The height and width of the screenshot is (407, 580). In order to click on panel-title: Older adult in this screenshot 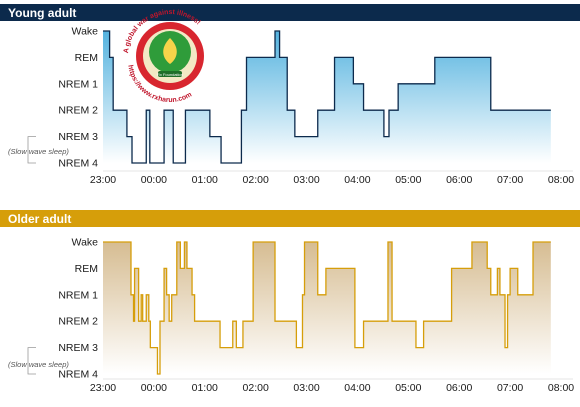, I will do `click(39, 219)`.